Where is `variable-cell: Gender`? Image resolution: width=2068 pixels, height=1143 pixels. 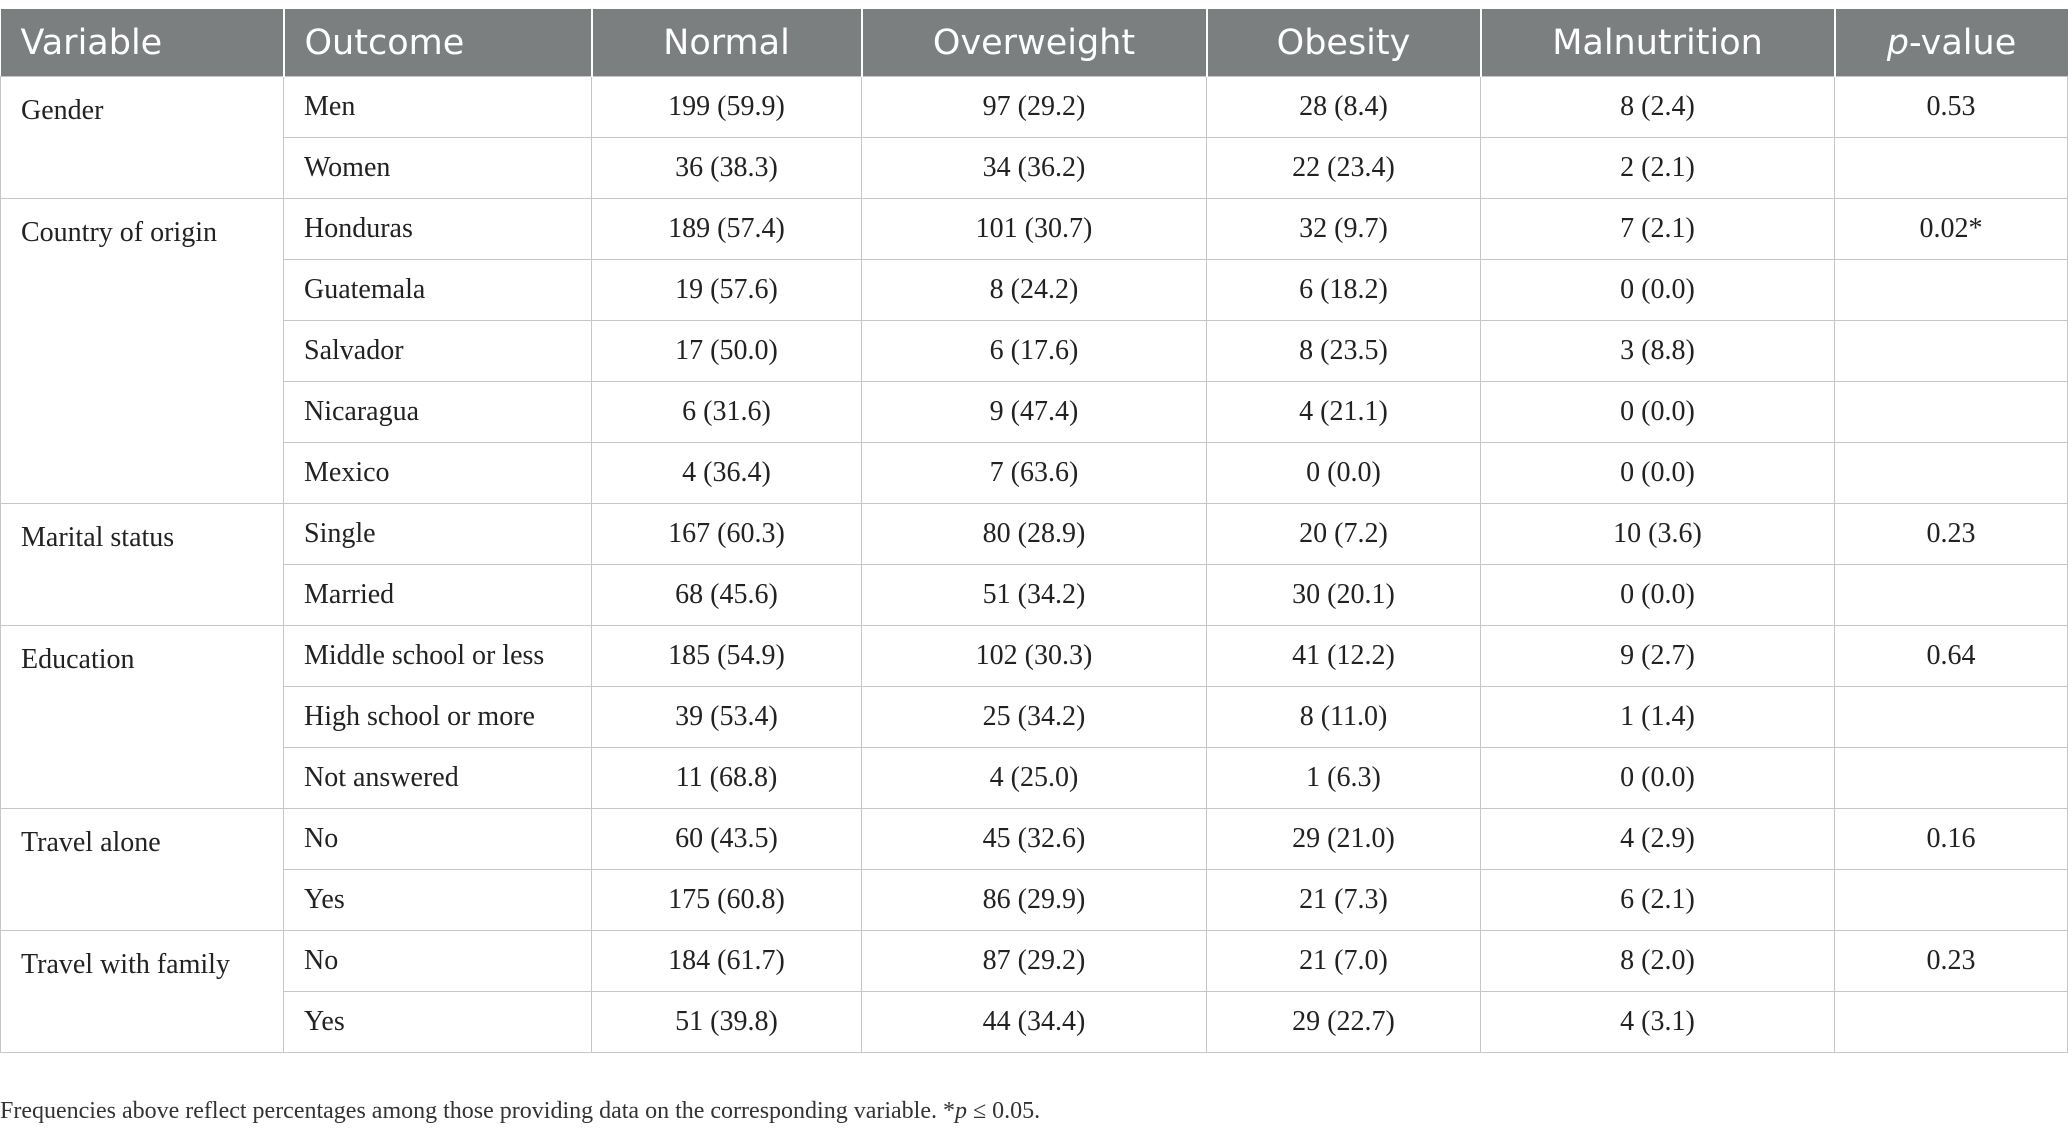 variable-cell: Gender is located at coordinates (142, 137).